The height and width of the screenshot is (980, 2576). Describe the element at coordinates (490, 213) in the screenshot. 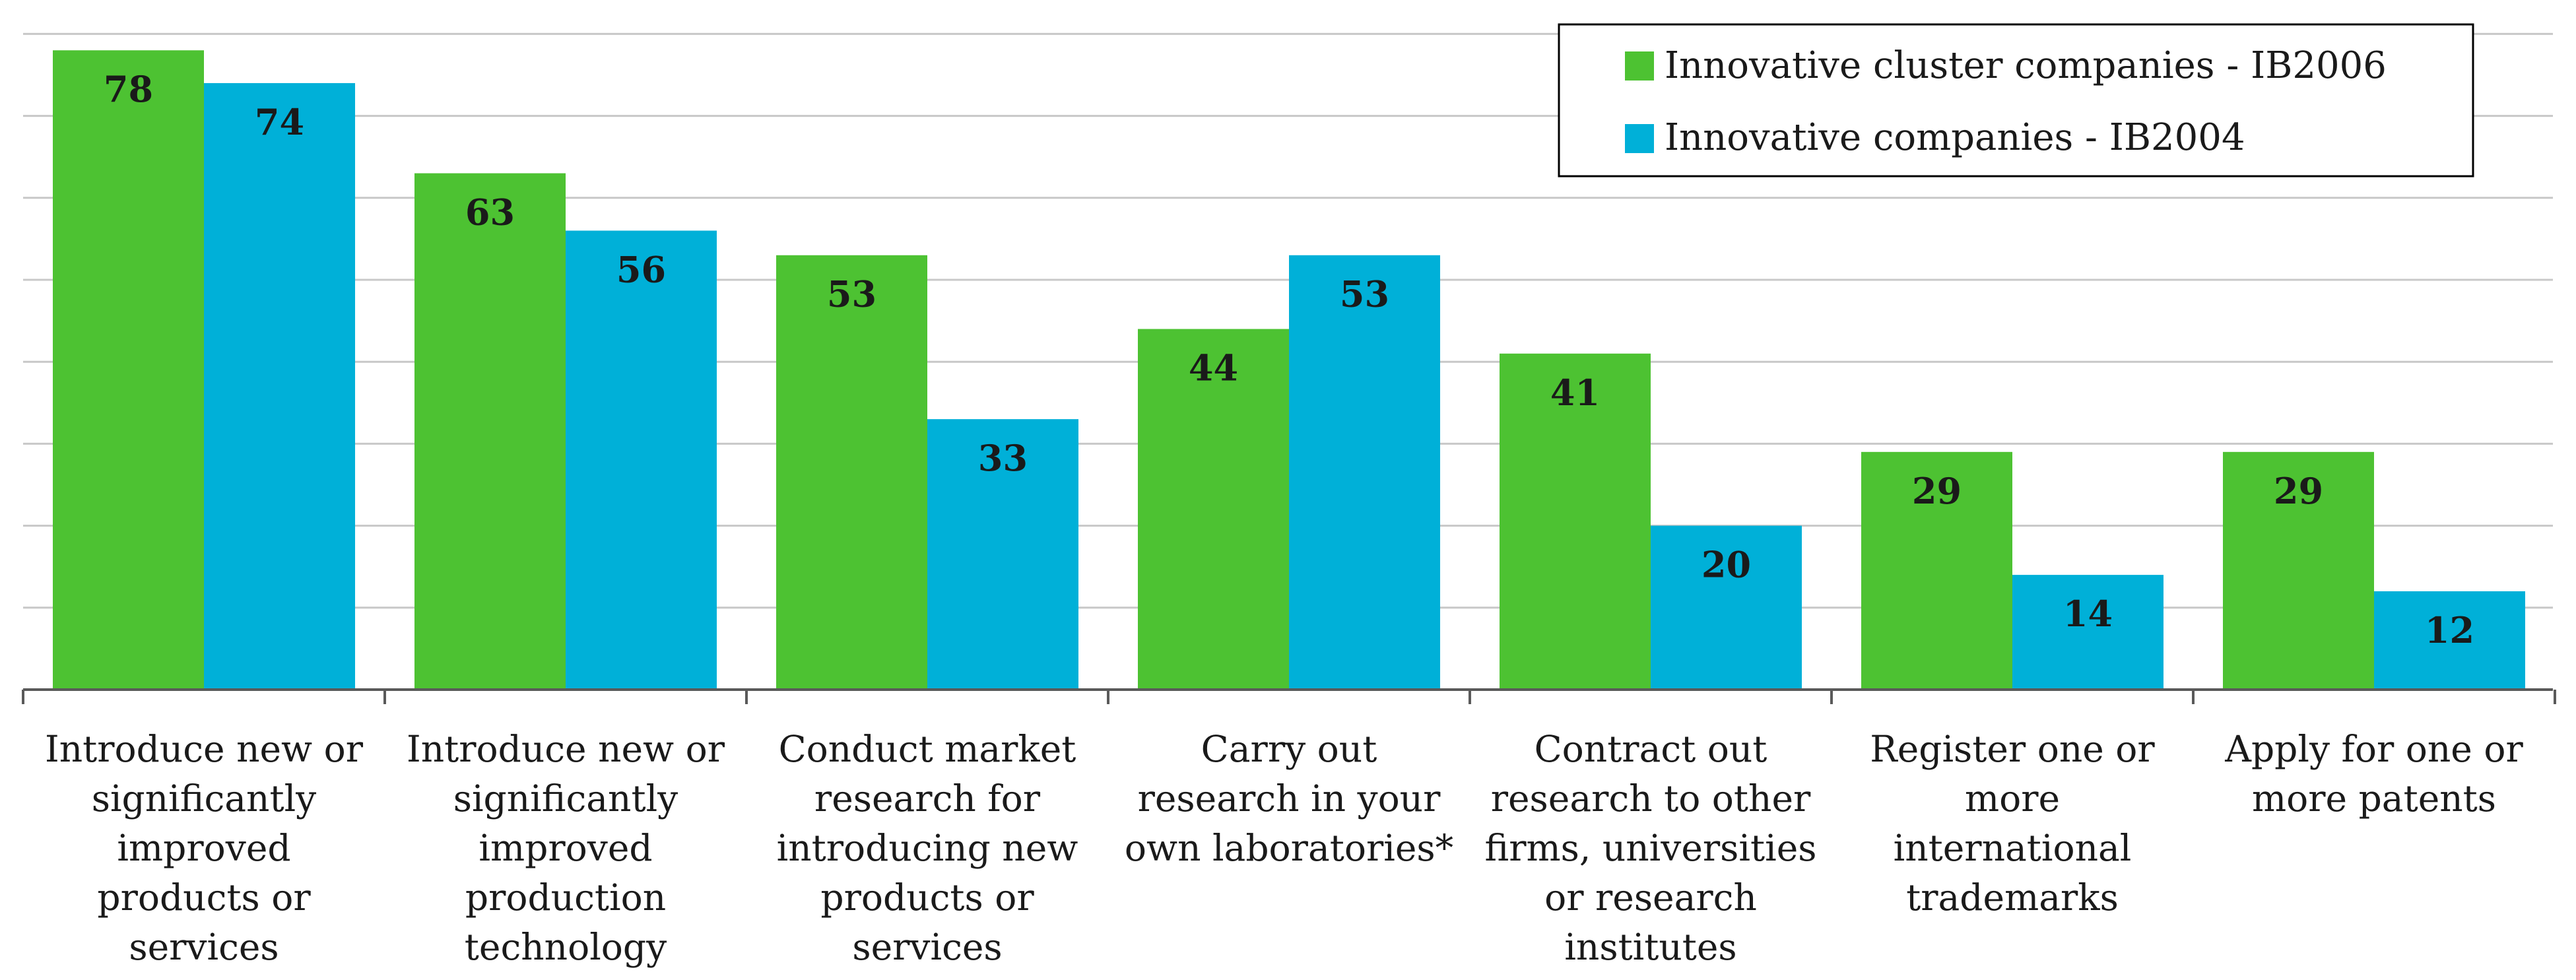

I see `value-label-cluster-2006-1: 63` at that location.